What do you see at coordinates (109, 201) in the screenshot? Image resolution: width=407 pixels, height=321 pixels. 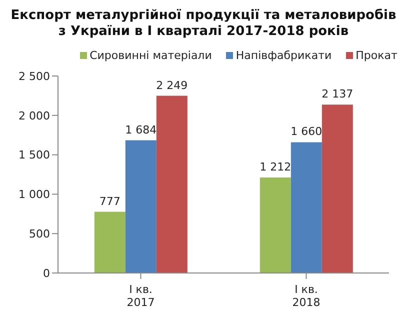 I see `data-label: 777` at bounding box center [109, 201].